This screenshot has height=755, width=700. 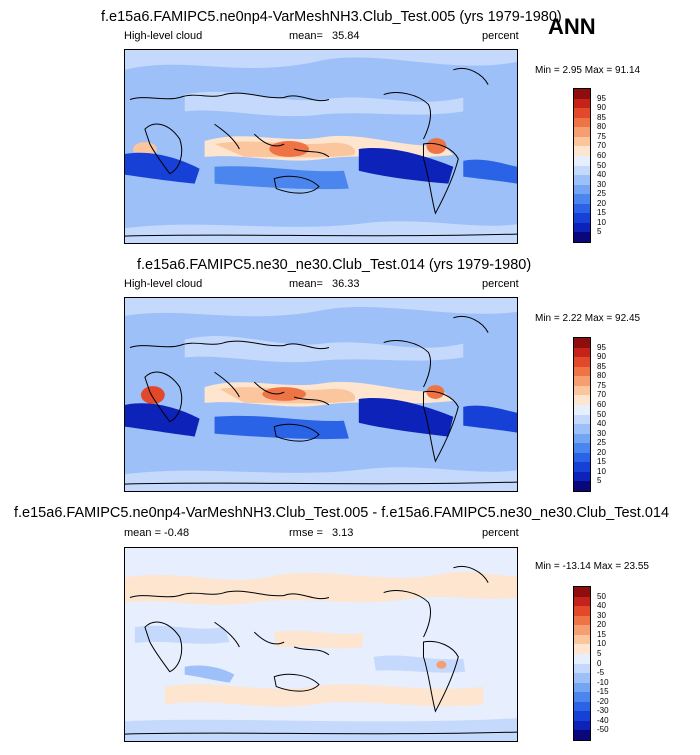 I want to click on colorbar2-tick-label: 20, so click(x=601, y=452).